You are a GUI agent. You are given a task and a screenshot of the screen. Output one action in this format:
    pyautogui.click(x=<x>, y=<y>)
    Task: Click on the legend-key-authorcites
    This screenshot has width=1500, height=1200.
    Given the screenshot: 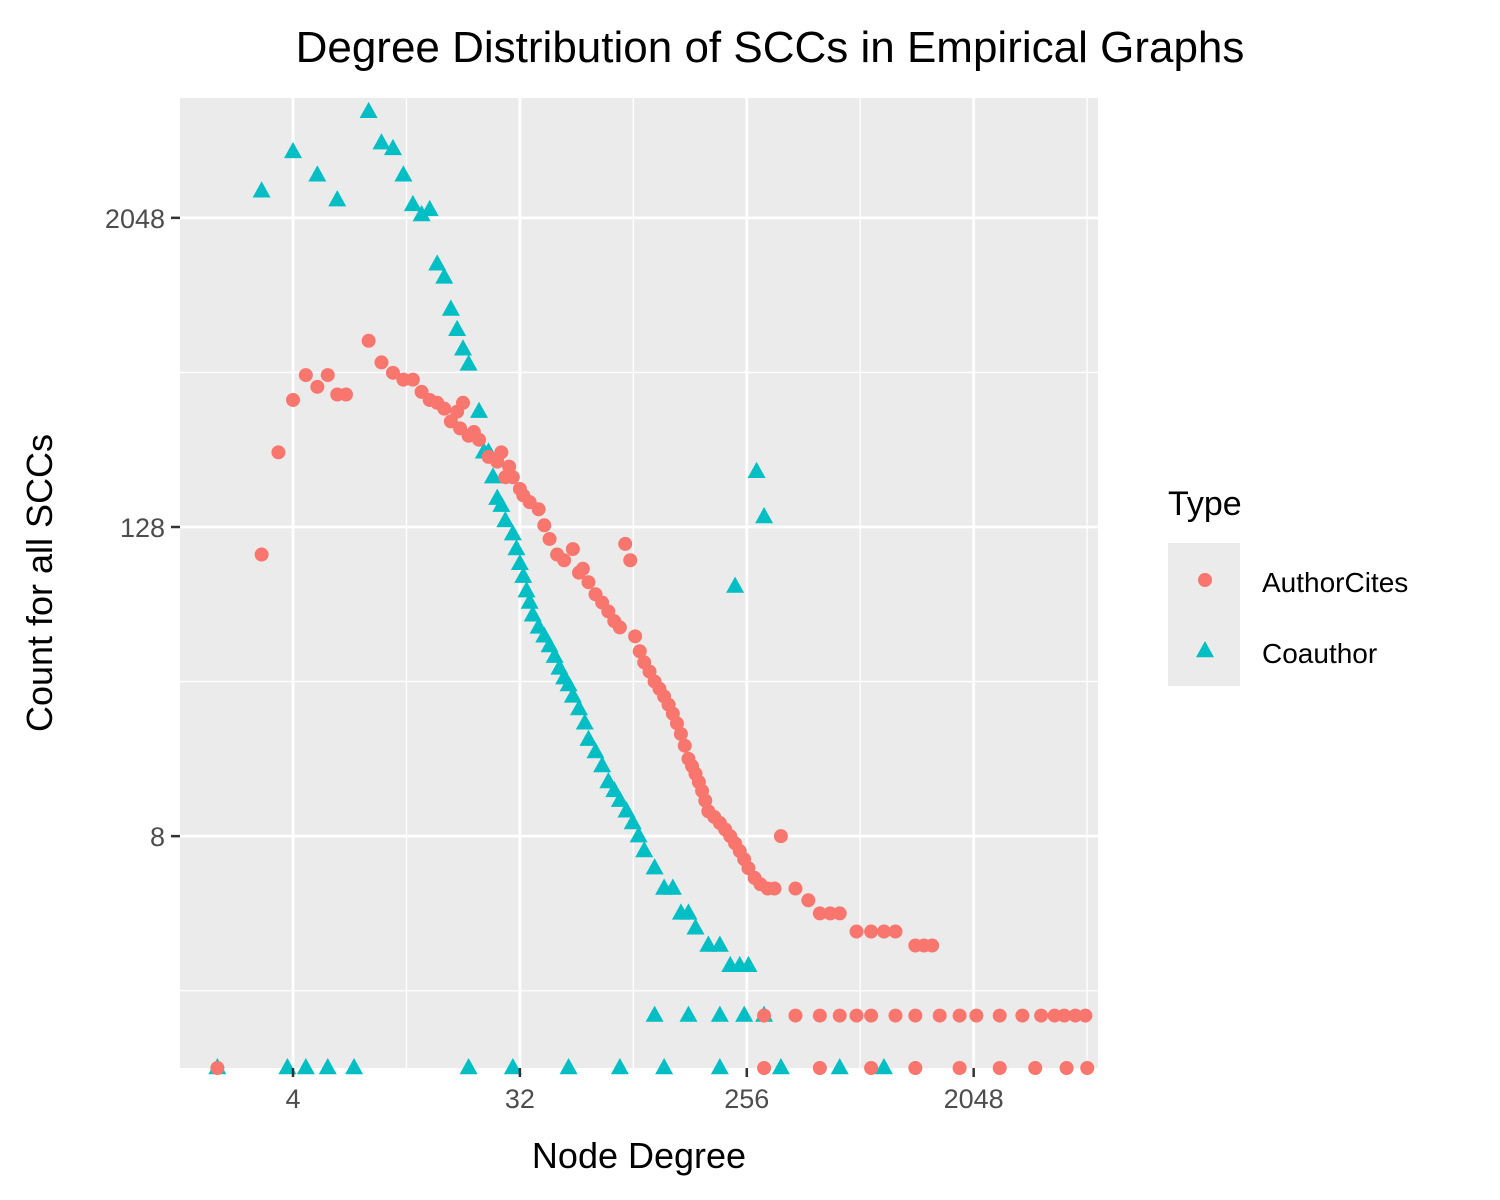 What is the action you would take?
    pyautogui.click(x=1205, y=580)
    